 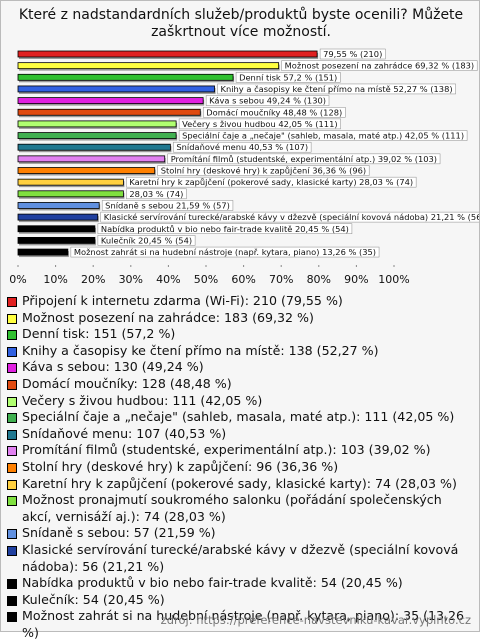 I want to click on x-tick-label: 90%, so click(x=356, y=279).